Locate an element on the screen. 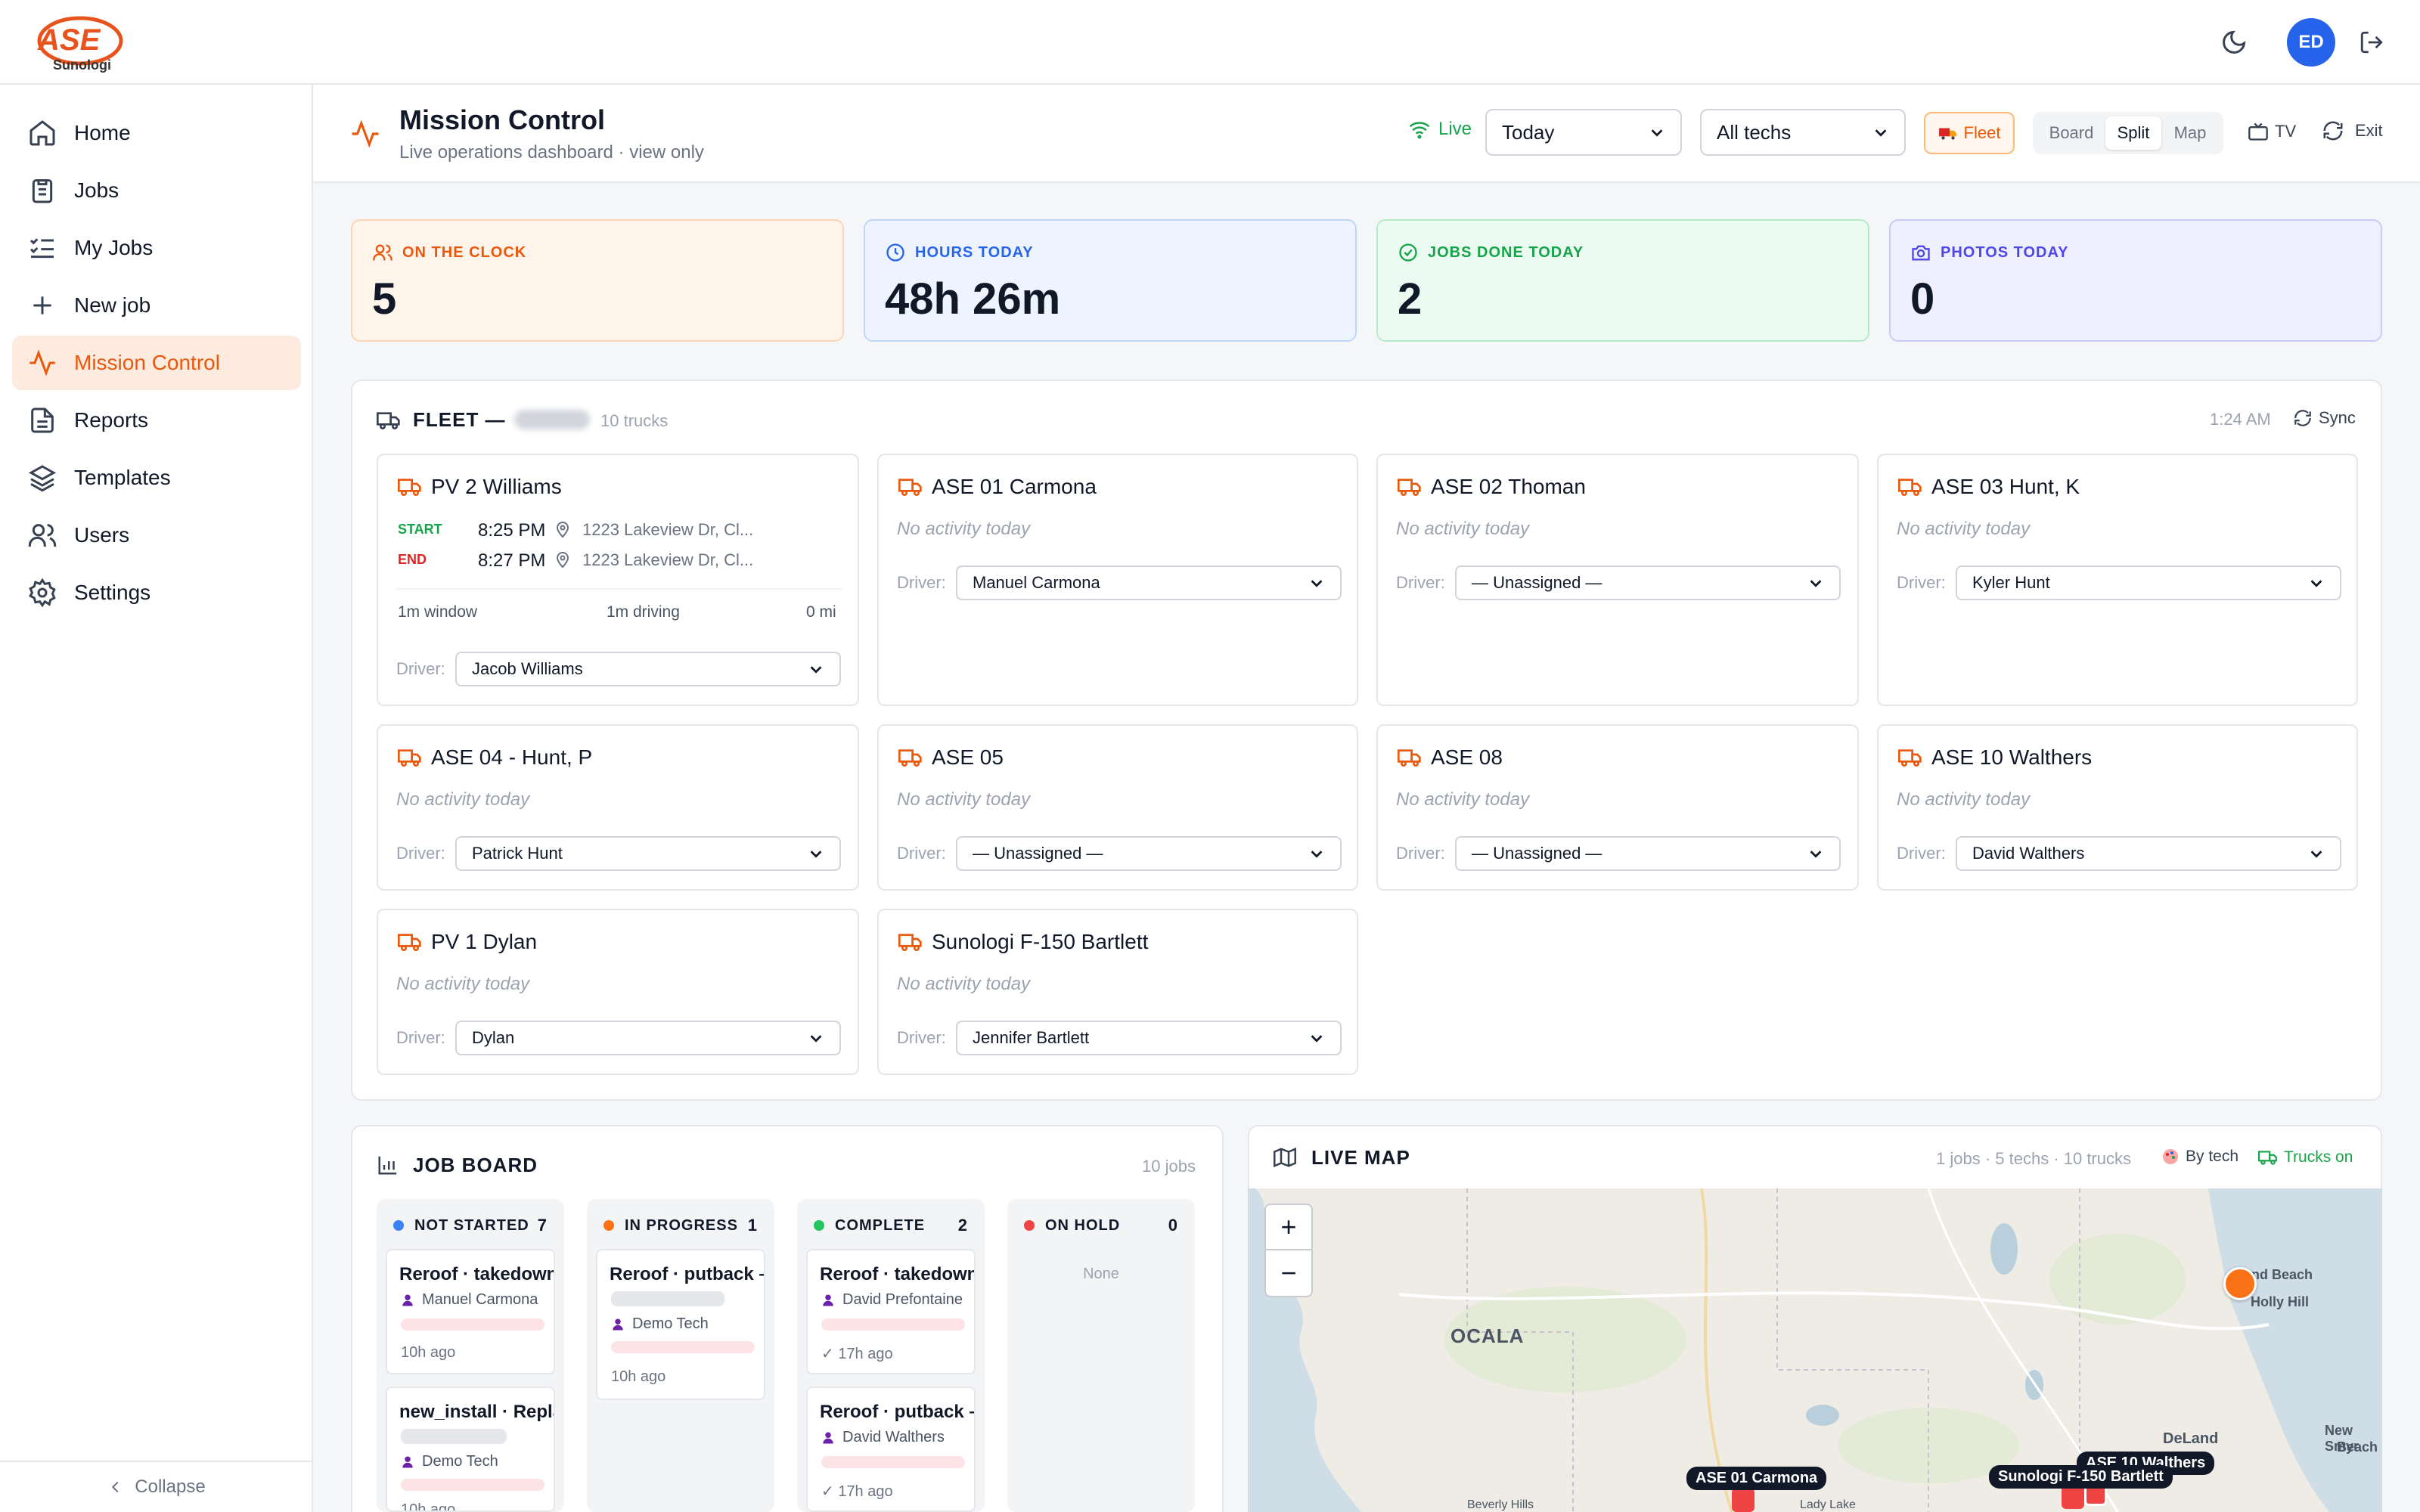 This screenshot has height=1512, width=2420. sidebar-item-new-job: New job is located at coordinates (156, 305).